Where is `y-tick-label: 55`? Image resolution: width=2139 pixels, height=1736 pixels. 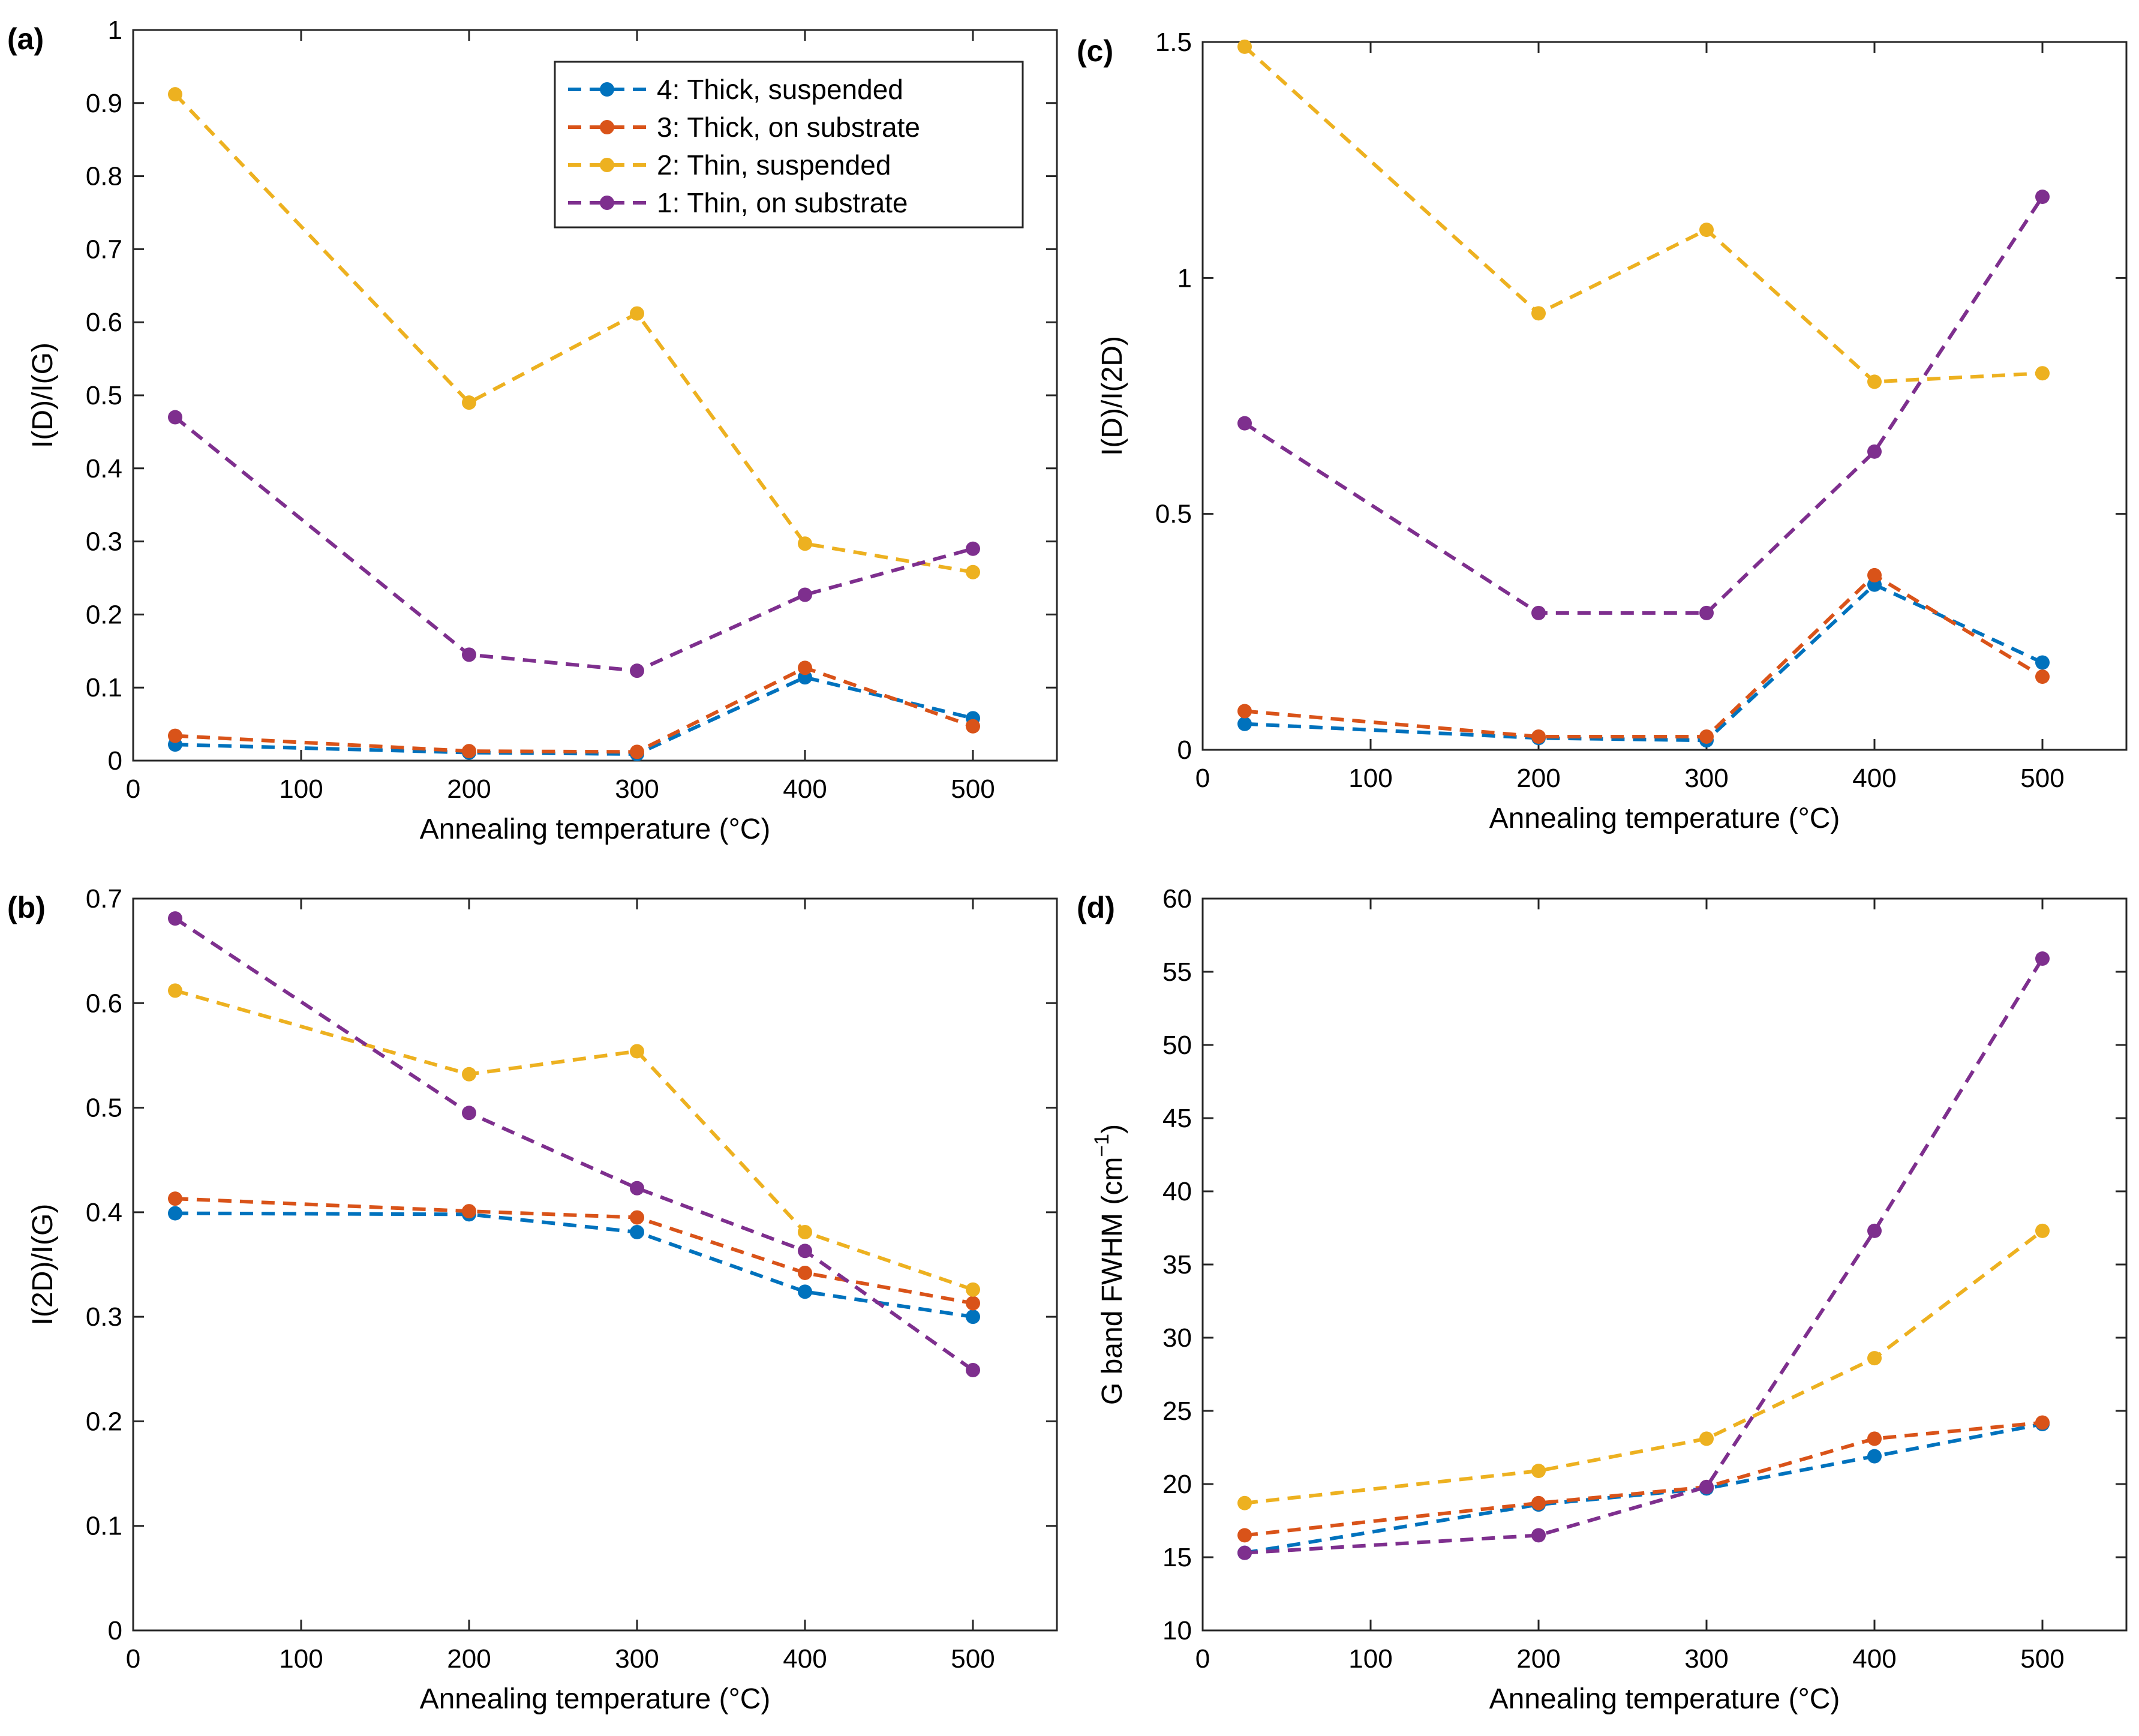 y-tick-label: 55 is located at coordinates (1177, 972).